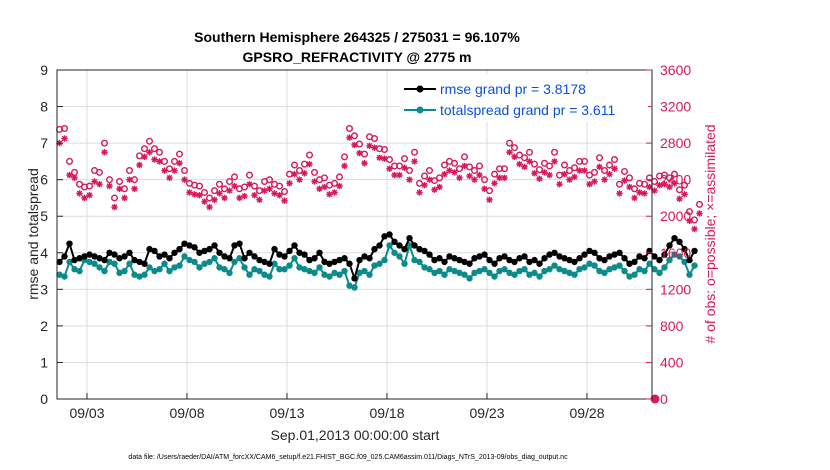 This screenshot has width=830, height=470. I want to click on y2-tick-label: 2000, so click(675, 216).